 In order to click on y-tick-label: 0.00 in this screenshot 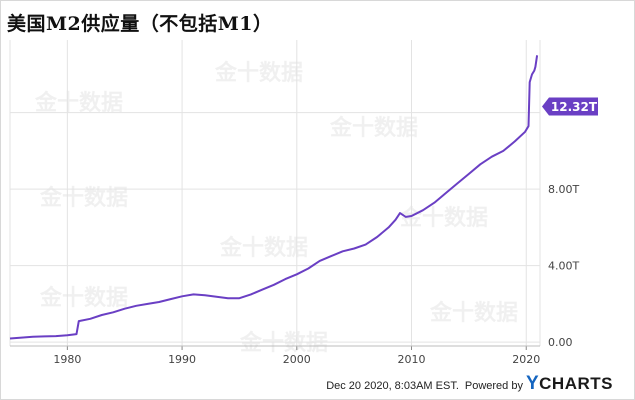, I will do `click(560, 342)`.